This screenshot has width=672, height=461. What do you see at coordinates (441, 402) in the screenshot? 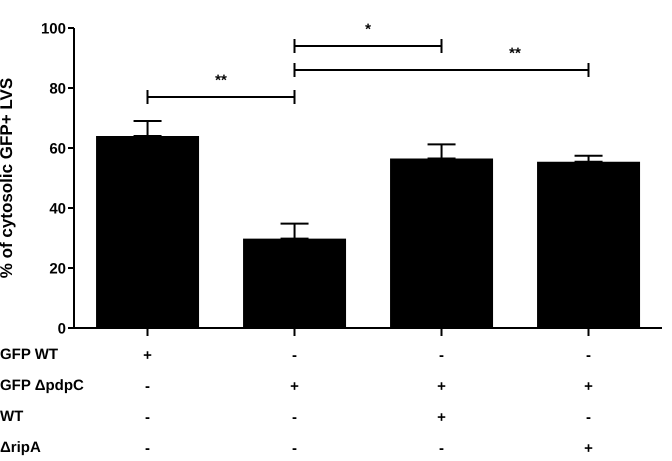
I see `x-tick-label: - + + -` at bounding box center [441, 402].